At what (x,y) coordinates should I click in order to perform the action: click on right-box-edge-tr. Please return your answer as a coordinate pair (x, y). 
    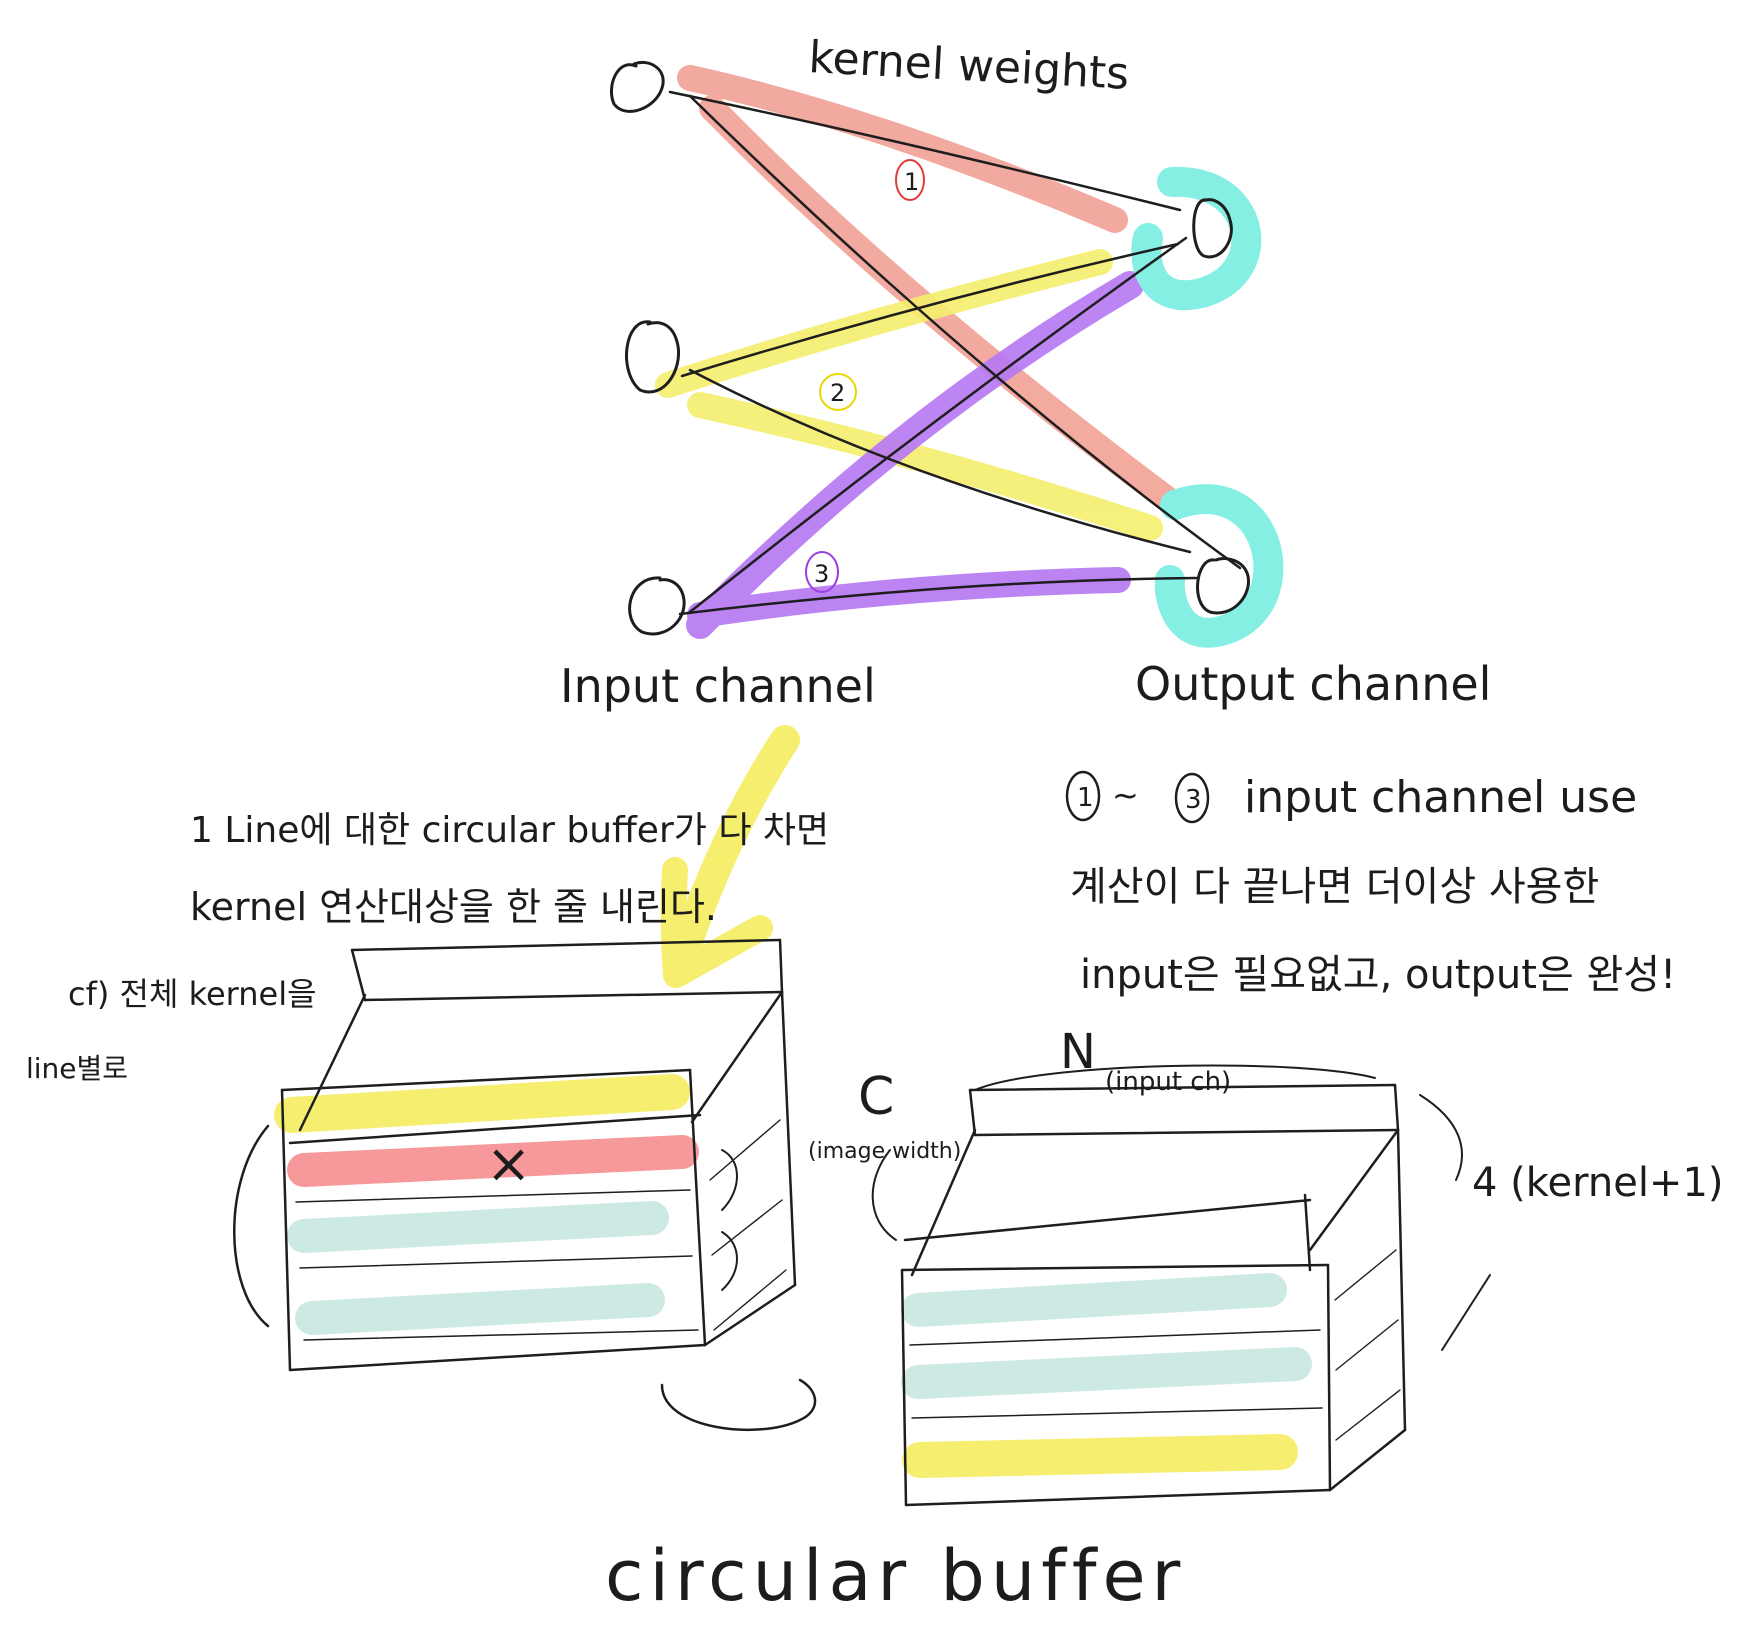
    Looking at the image, I should click on (1354, 1190).